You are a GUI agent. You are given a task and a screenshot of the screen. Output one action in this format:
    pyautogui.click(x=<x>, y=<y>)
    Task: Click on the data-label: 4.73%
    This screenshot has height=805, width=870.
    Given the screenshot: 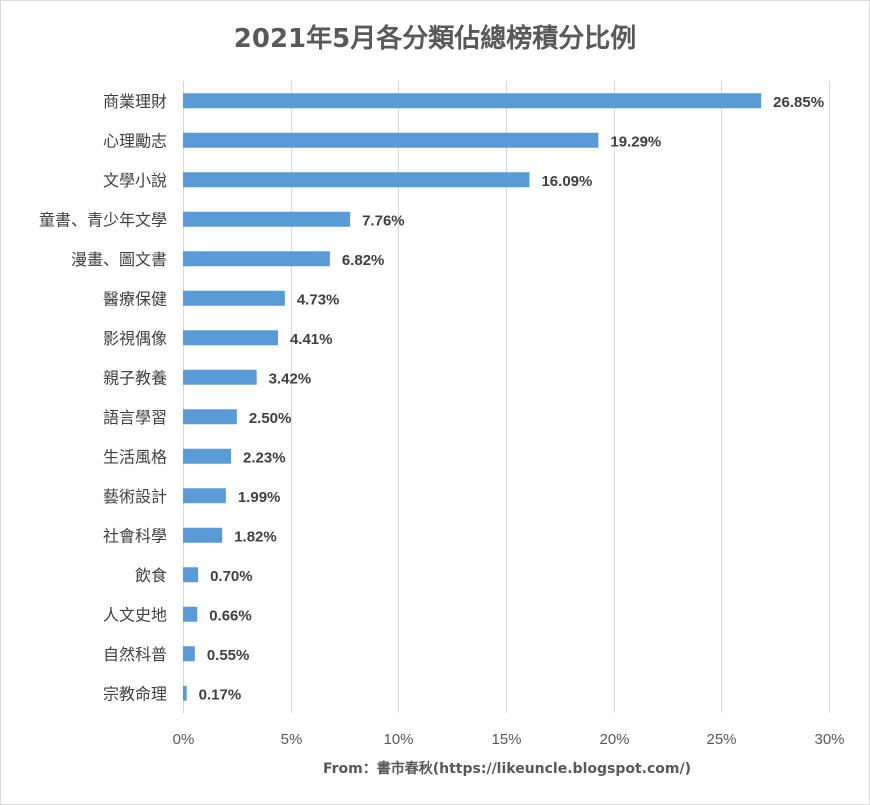 What is the action you would take?
    pyautogui.click(x=318, y=299)
    